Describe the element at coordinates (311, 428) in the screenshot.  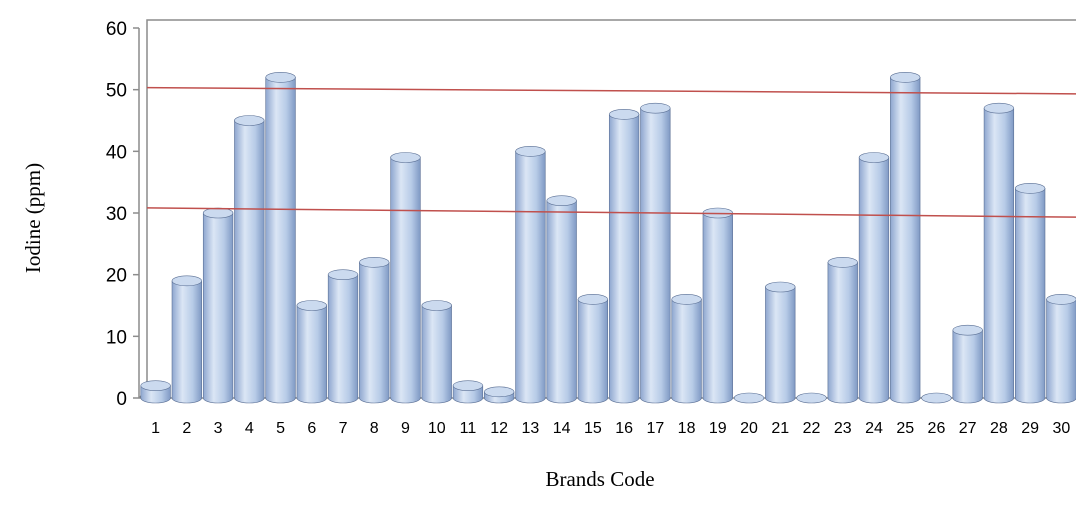
I see `x-tick-label: 6` at that location.